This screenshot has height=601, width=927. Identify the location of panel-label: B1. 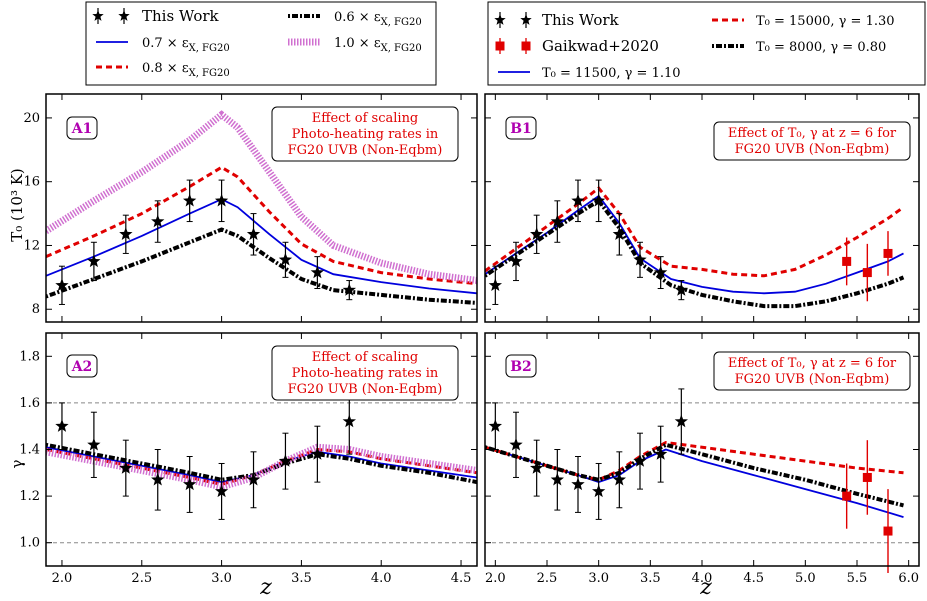
(521, 129).